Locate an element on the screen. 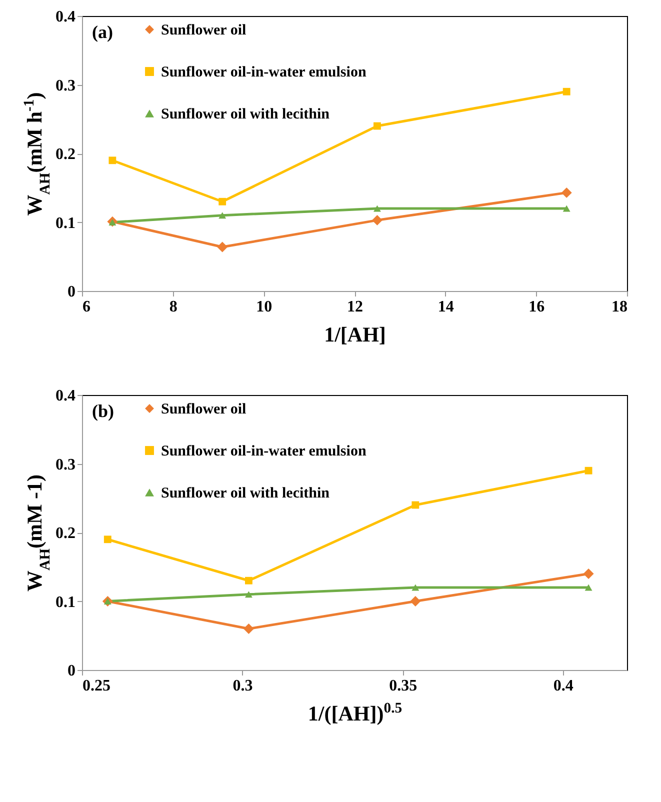 The height and width of the screenshot is (802, 661). annotation: (b) is located at coordinates (103, 411).